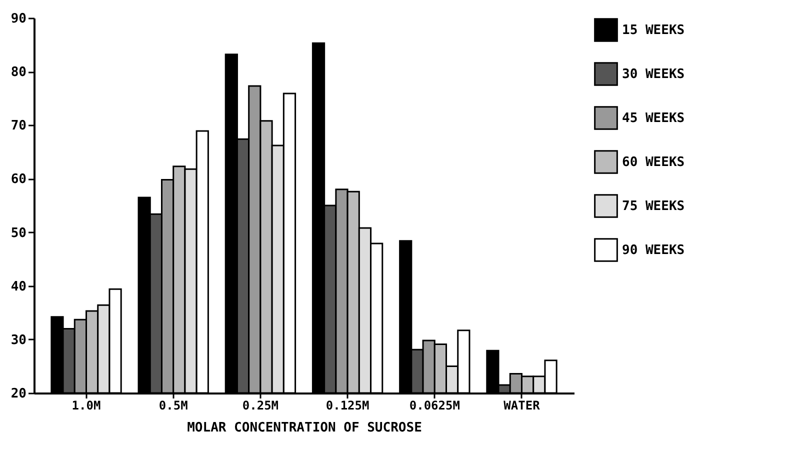 The height and width of the screenshot is (465, 790). I want to click on y-tick-label: 50, so click(18, 233).